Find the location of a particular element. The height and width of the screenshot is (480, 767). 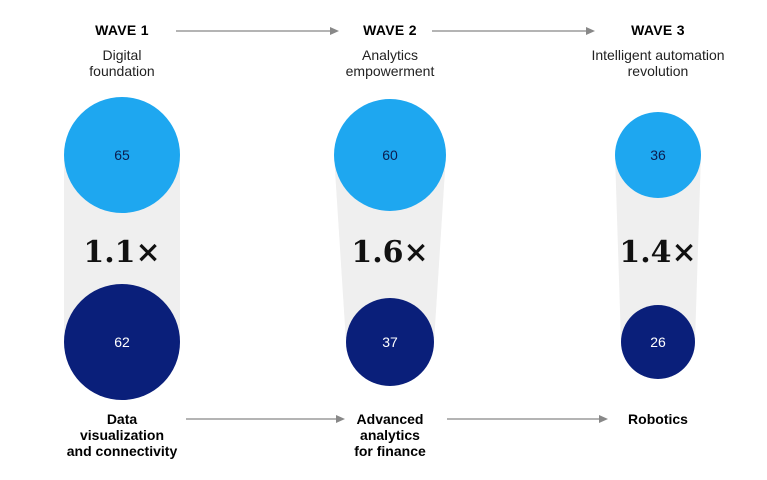

wave-1-subtitle-line-1: Digital is located at coordinates (122, 55).